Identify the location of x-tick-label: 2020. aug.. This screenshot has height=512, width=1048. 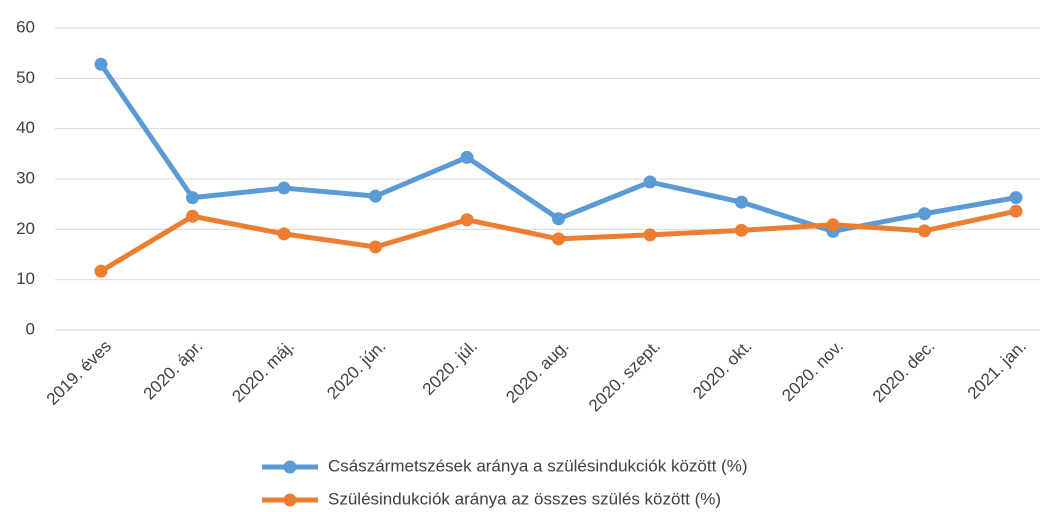
(537, 372).